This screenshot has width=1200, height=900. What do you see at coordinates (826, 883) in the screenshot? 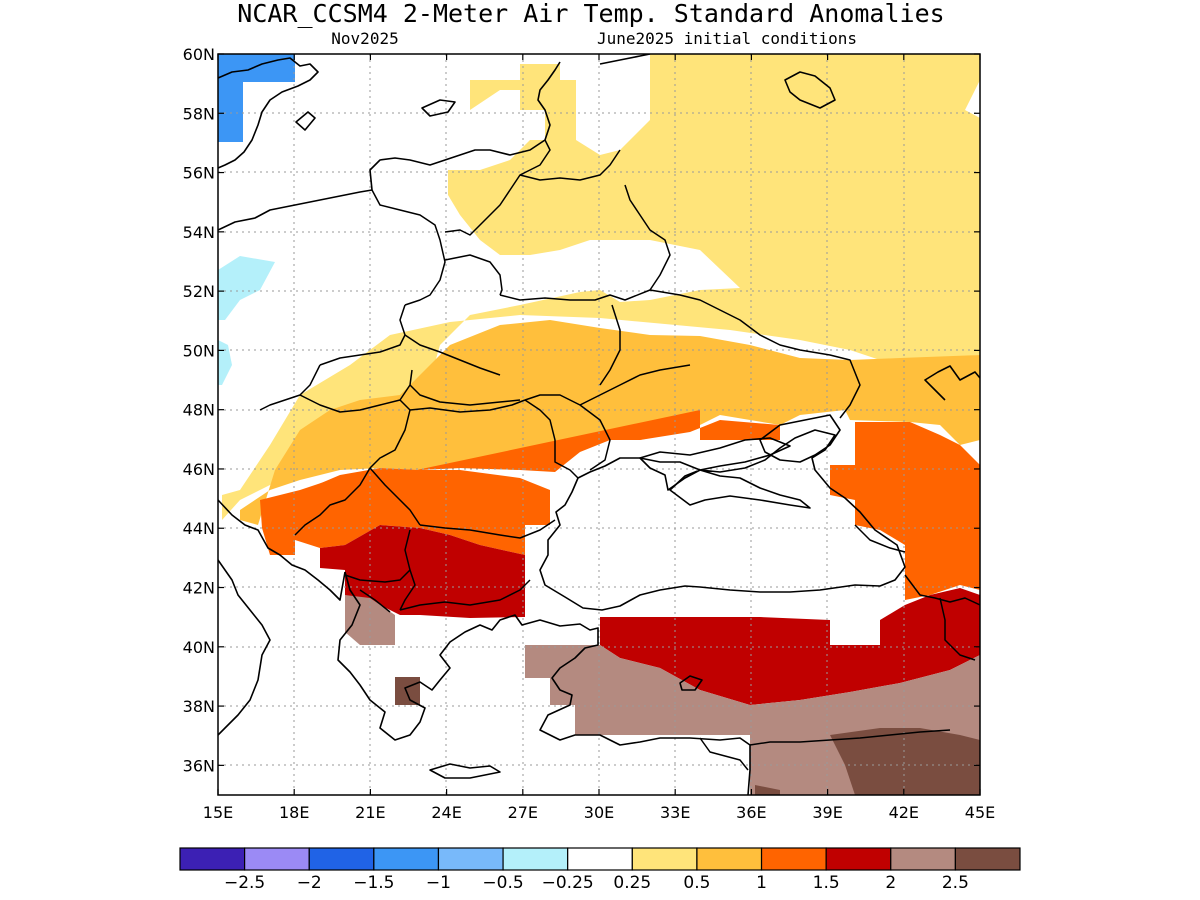
I see `colorbar-label: 1.5` at bounding box center [826, 883].